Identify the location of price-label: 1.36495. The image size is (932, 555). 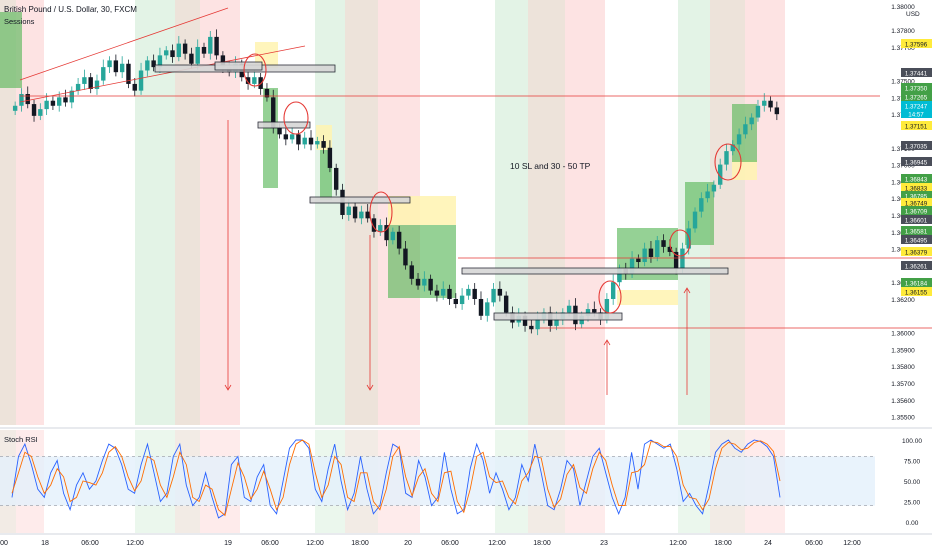
(916, 241).